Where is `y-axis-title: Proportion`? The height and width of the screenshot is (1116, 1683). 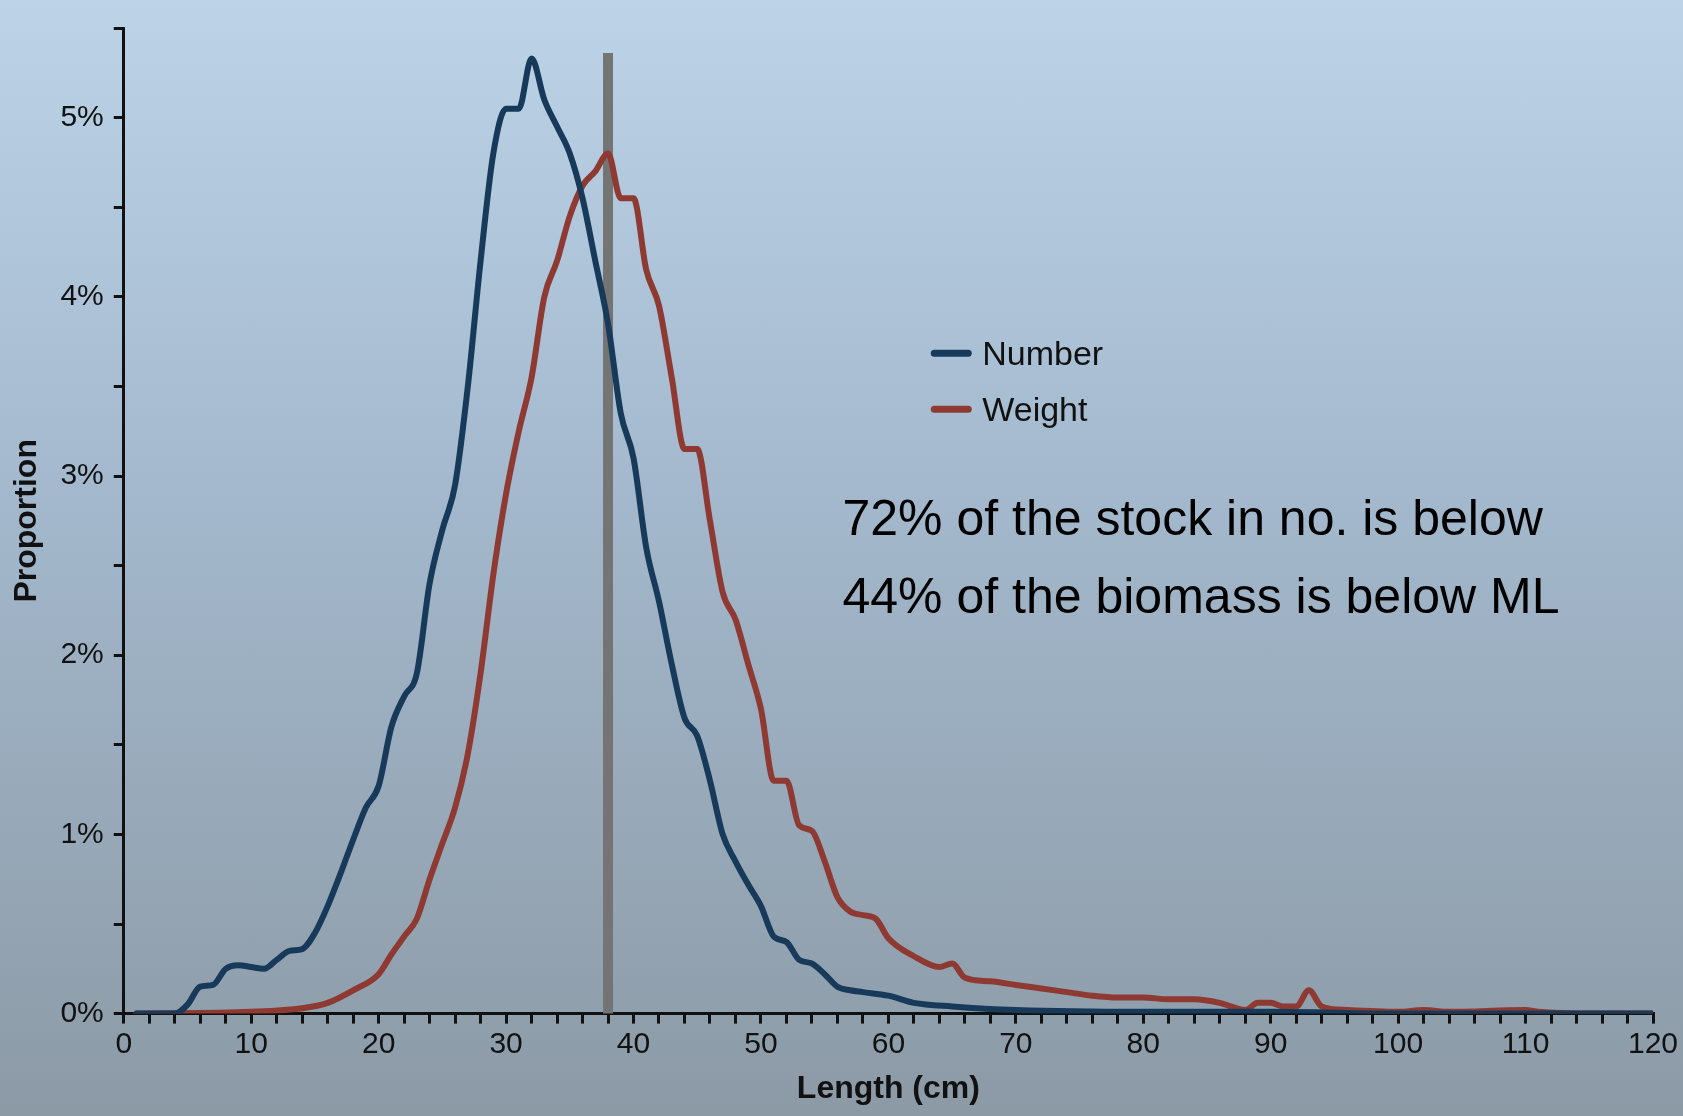
y-axis-title: Proportion is located at coordinates (25, 521).